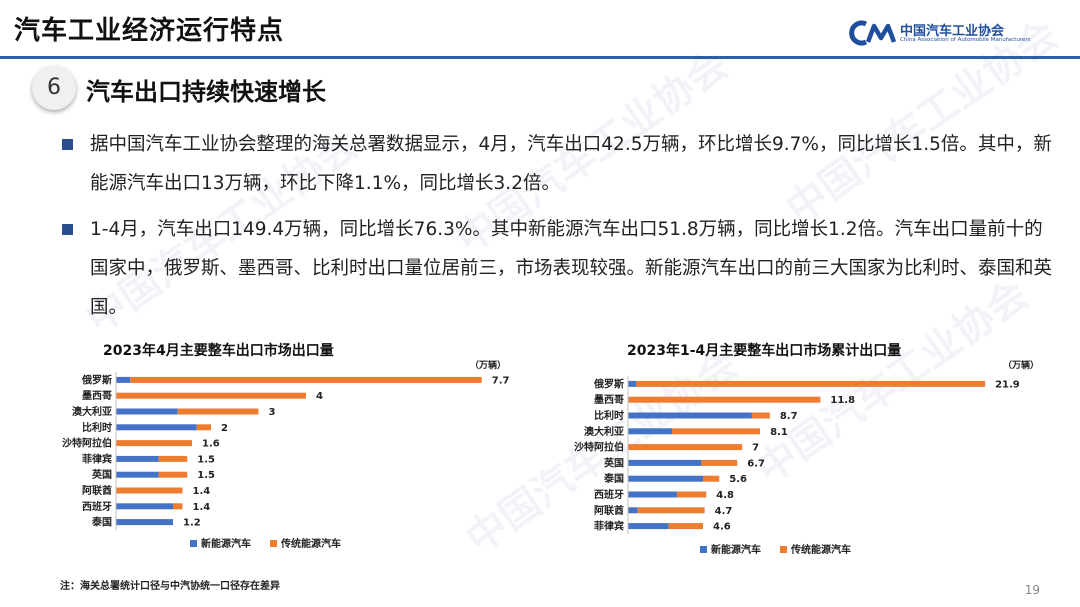 The height and width of the screenshot is (607, 1080). What do you see at coordinates (1007, 384) in the screenshot?
I see `bar-total-label: 21.9` at bounding box center [1007, 384].